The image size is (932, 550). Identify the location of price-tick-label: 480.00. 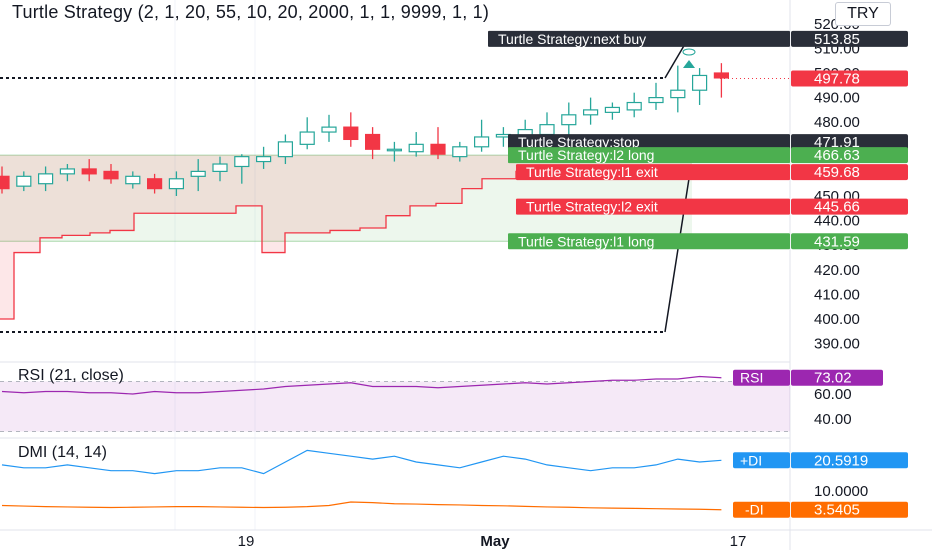
(837, 122).